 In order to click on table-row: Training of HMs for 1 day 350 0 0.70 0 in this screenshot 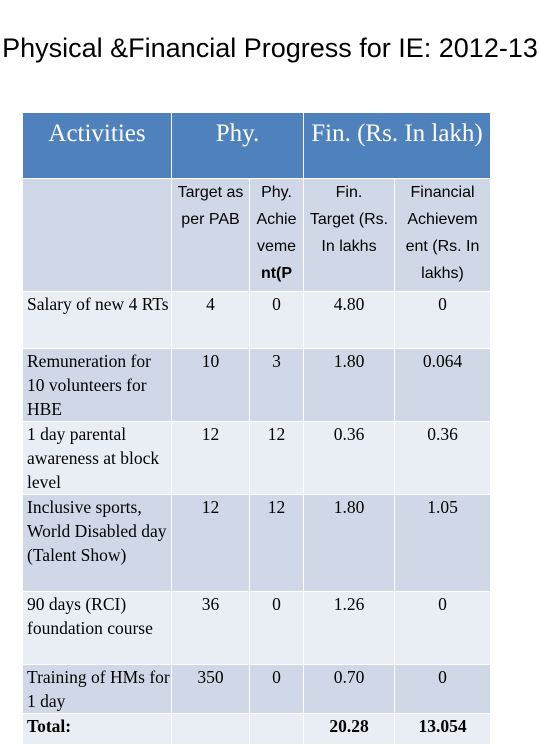, I will do `click(256, 689)`.